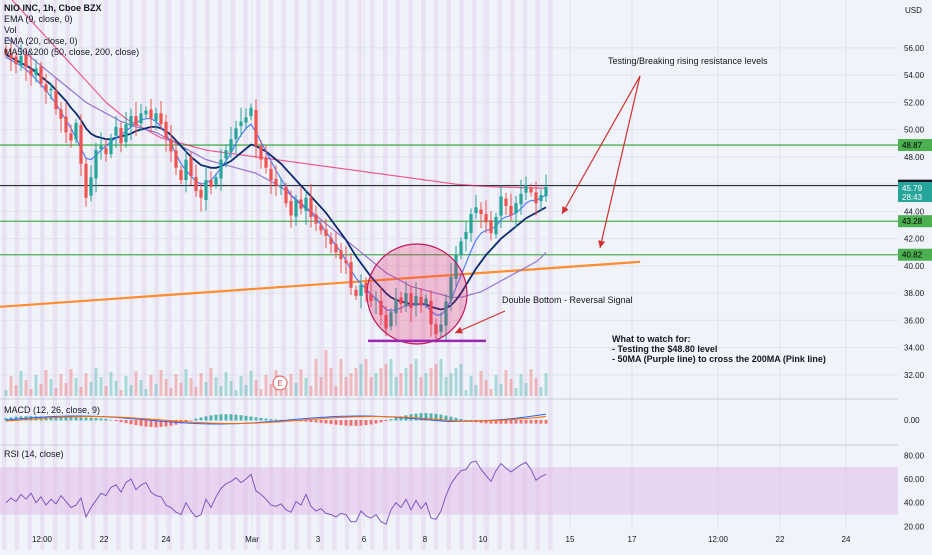  I want to click on rsi-band, so click(449, 491).